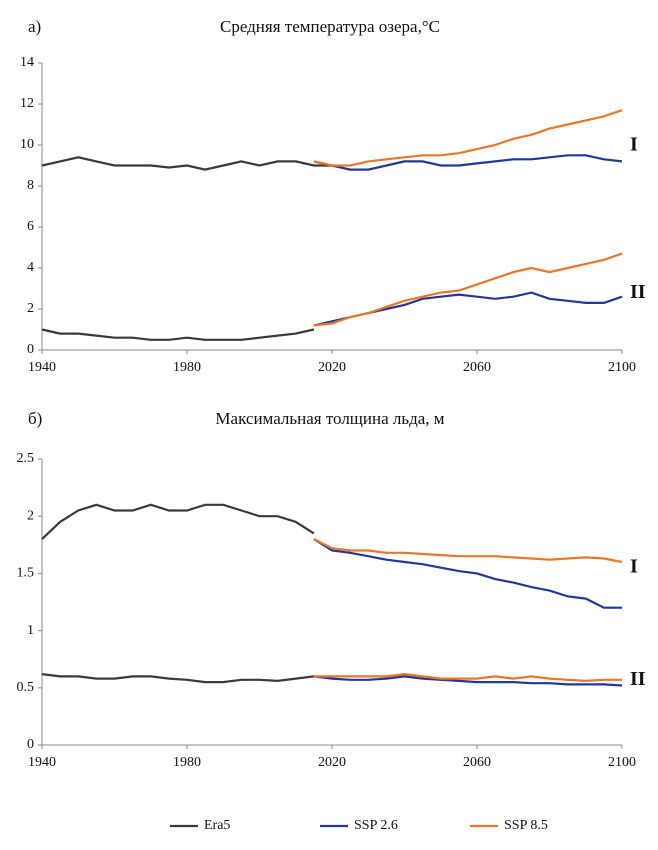 The image size is (658, 850). I want to click on chart-title: Максимальная толщина льда, м, so click(329, 418).